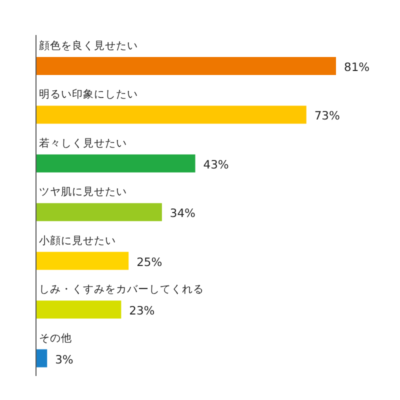 This screenshot has height=400, width=400. What do you see at coordinates (142, 311) in the screenshot?
I see `data-label: 23%` at bounding box center [142, 311].